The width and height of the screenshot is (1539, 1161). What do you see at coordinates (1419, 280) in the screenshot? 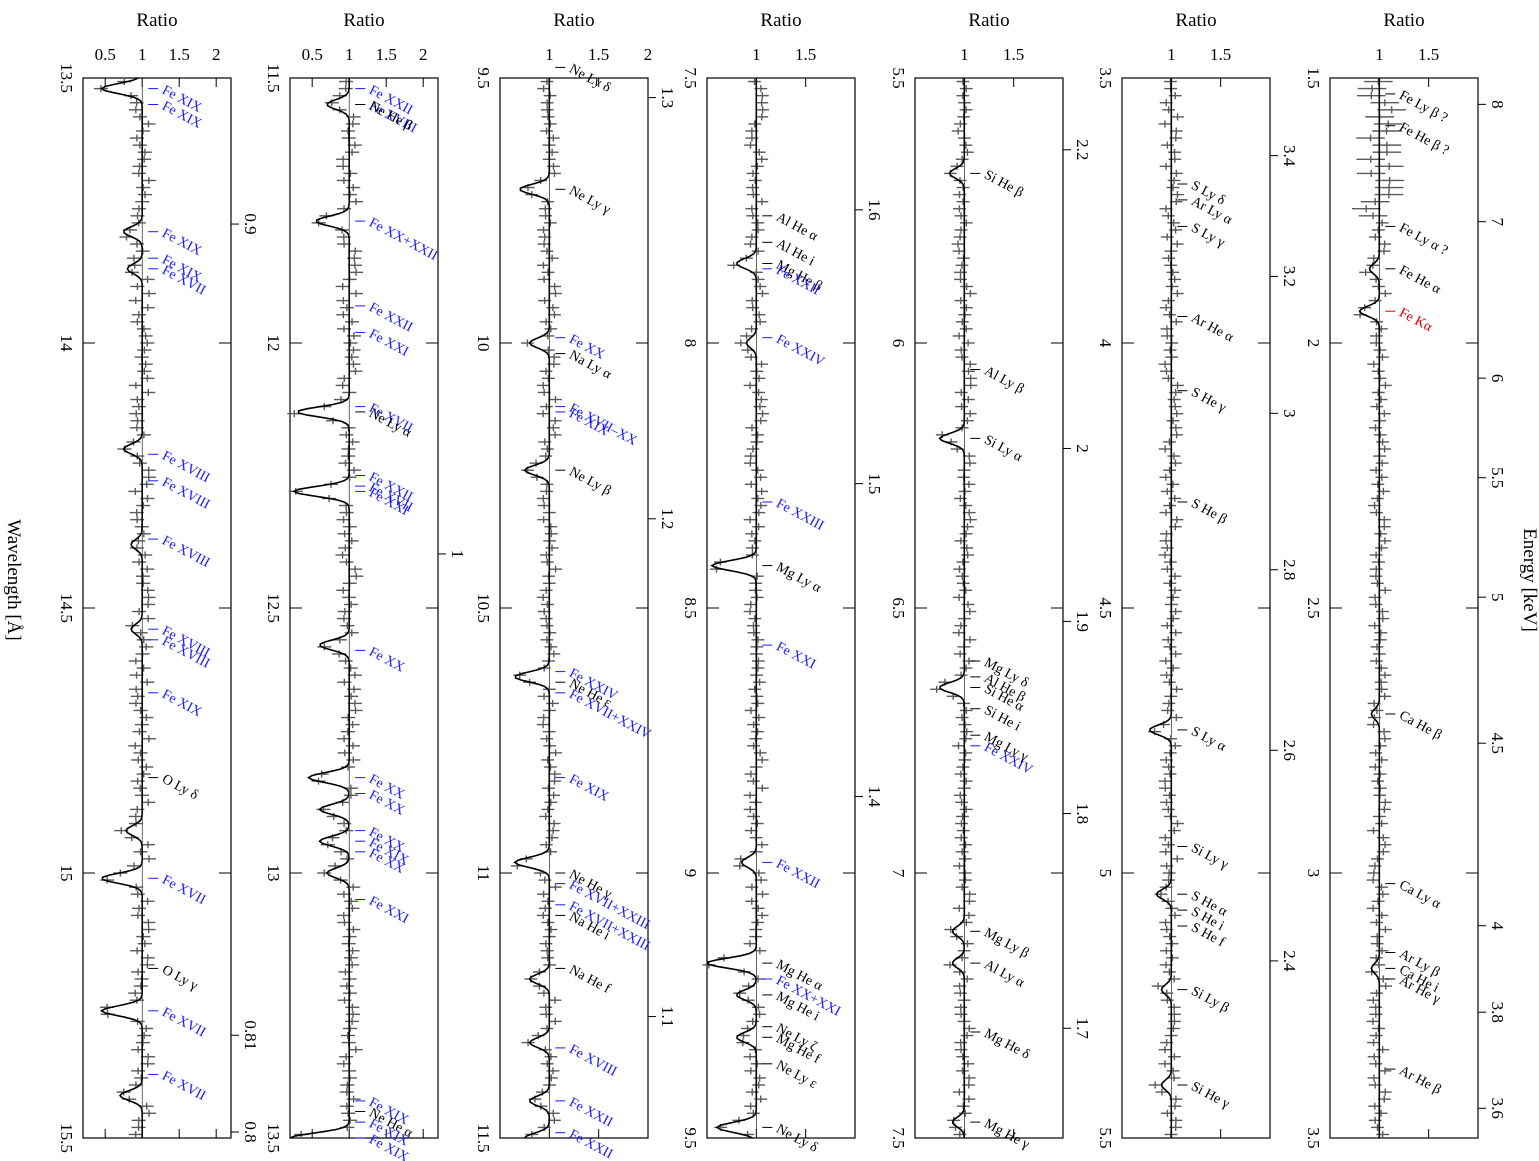
I see `line-label: Fe He α` at bounding box center [1419, 280].